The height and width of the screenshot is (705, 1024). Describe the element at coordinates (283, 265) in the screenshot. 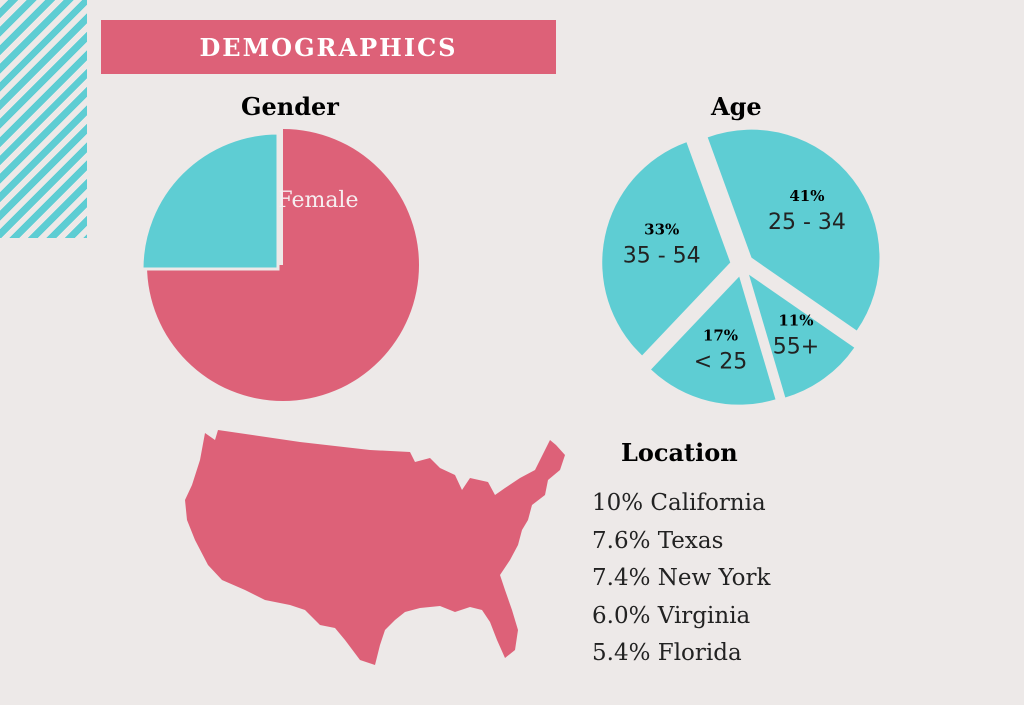

I see `gender-slice-female` at that location.